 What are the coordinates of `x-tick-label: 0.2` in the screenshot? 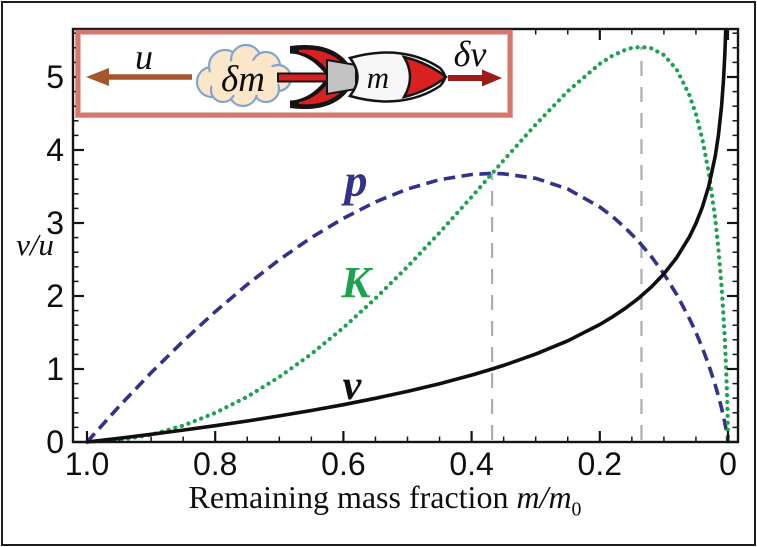 It's located at (600, 464).